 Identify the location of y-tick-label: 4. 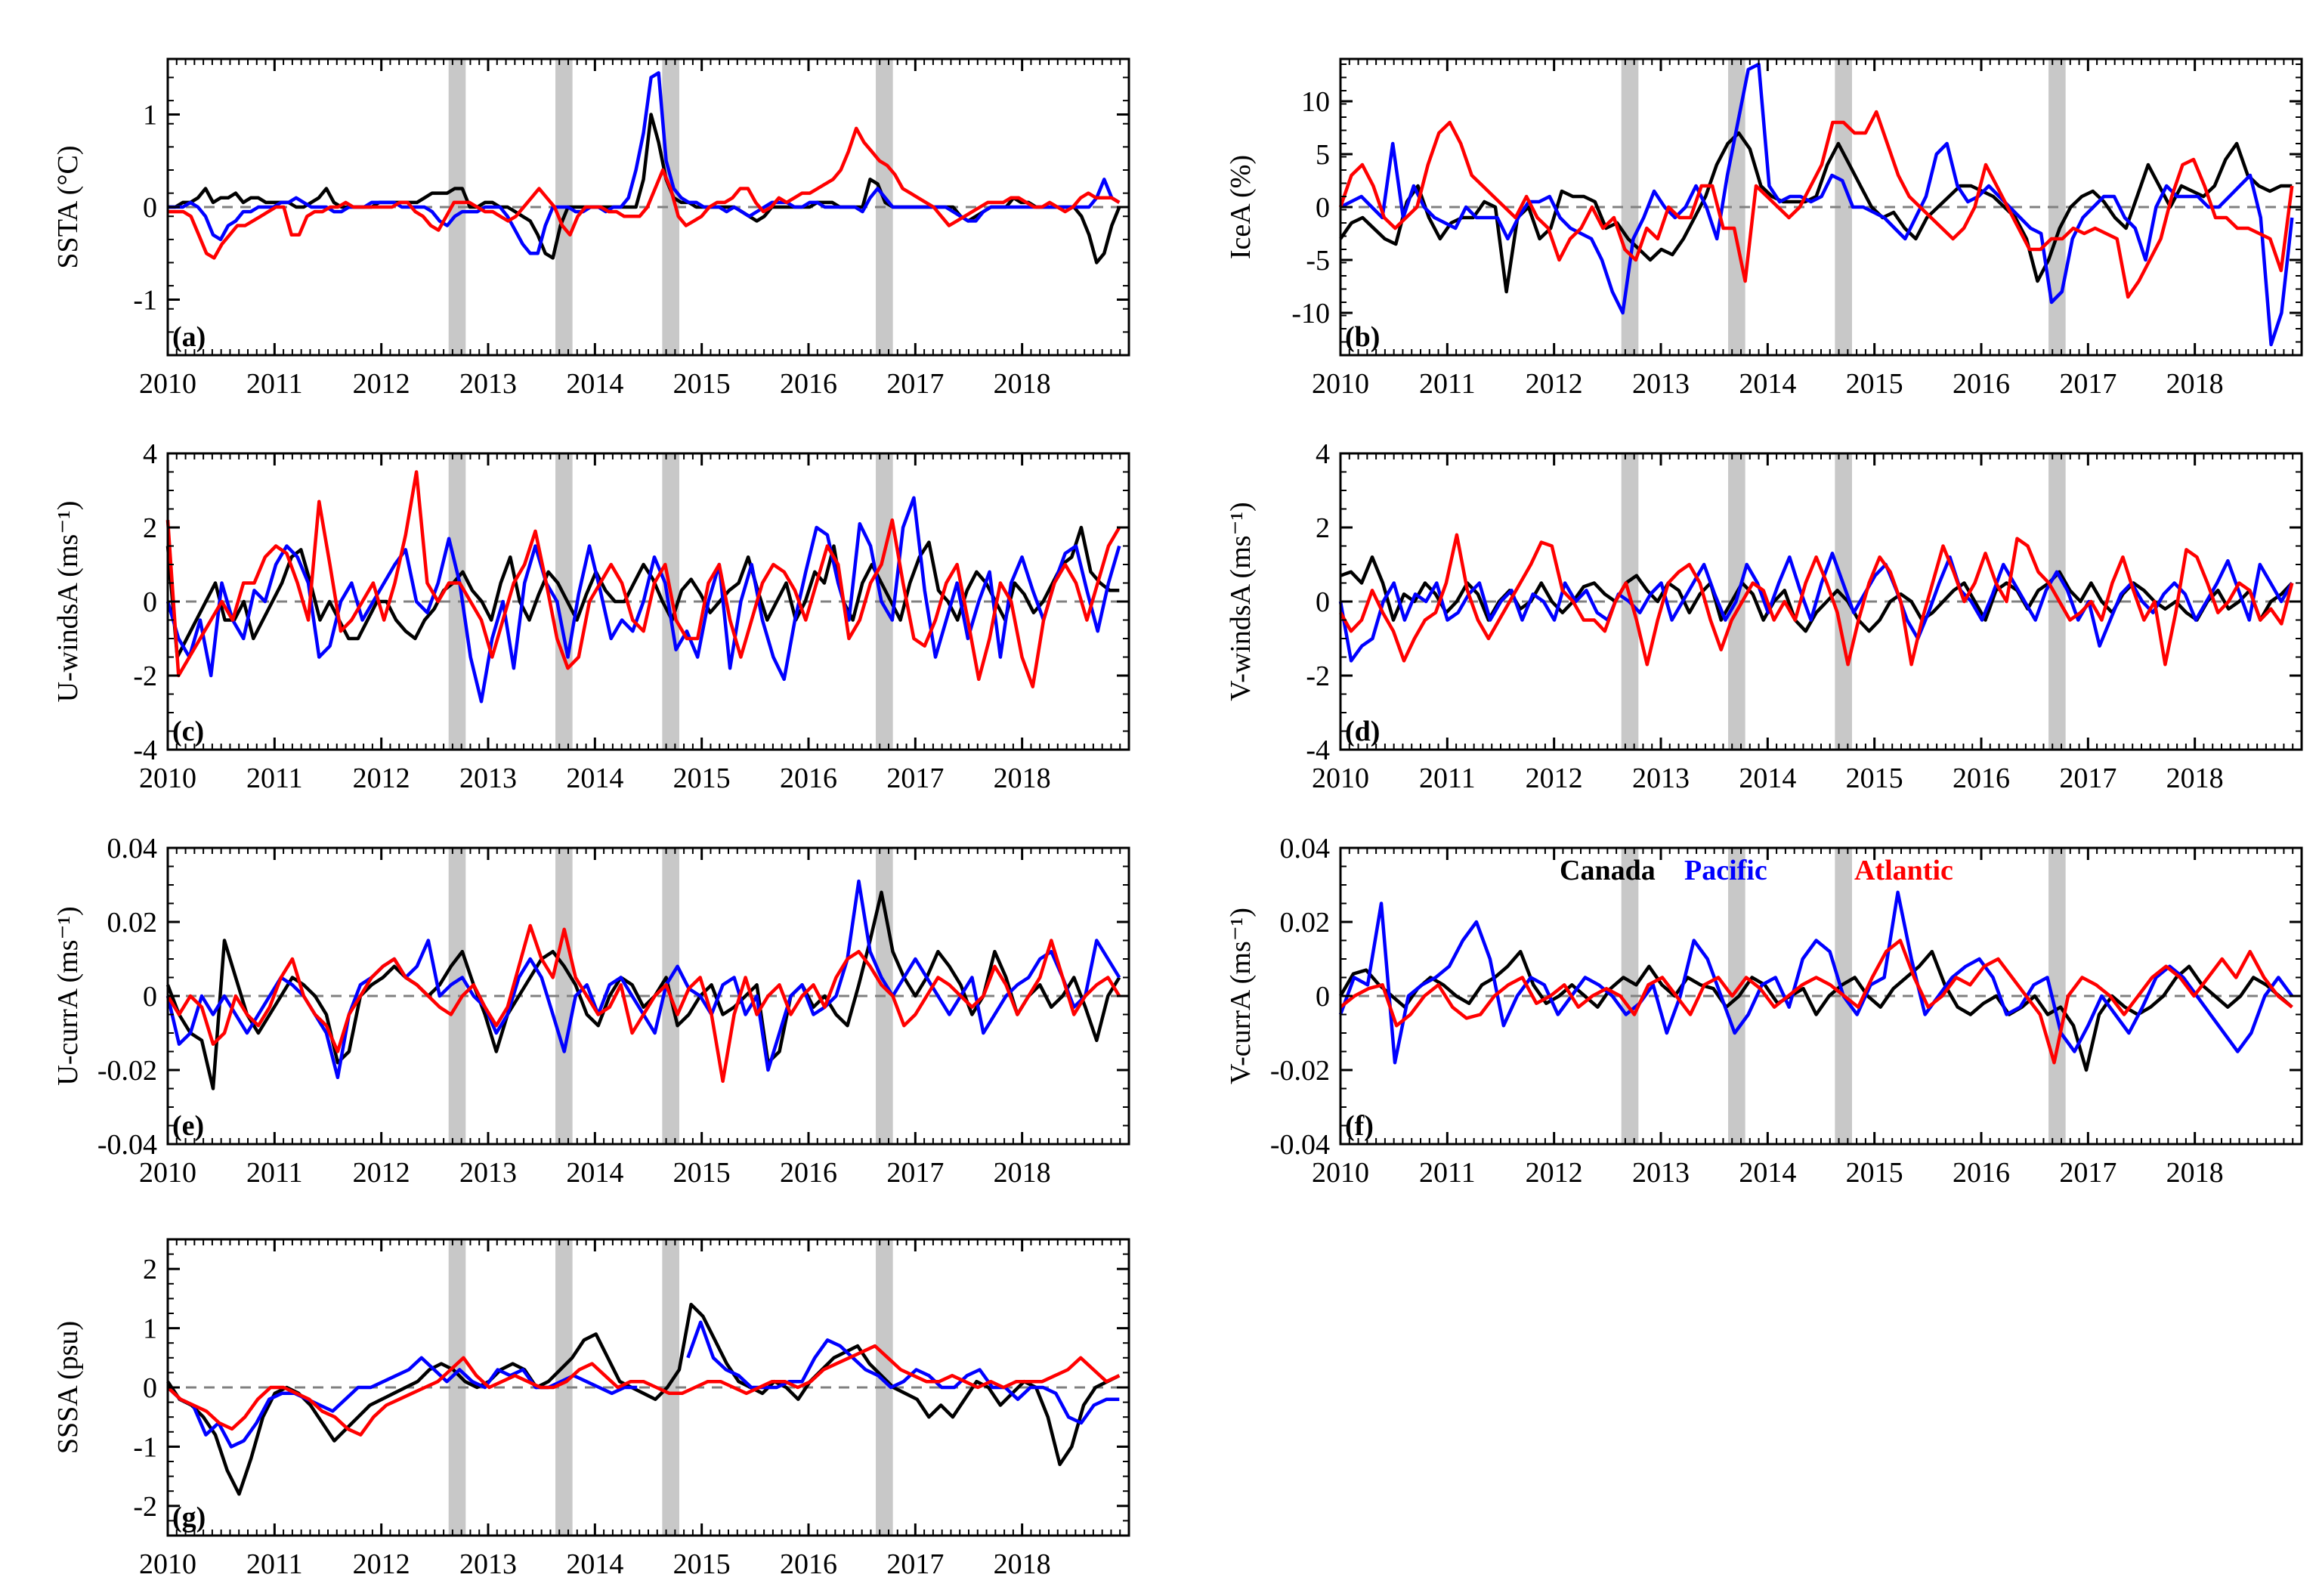
(150, 454).